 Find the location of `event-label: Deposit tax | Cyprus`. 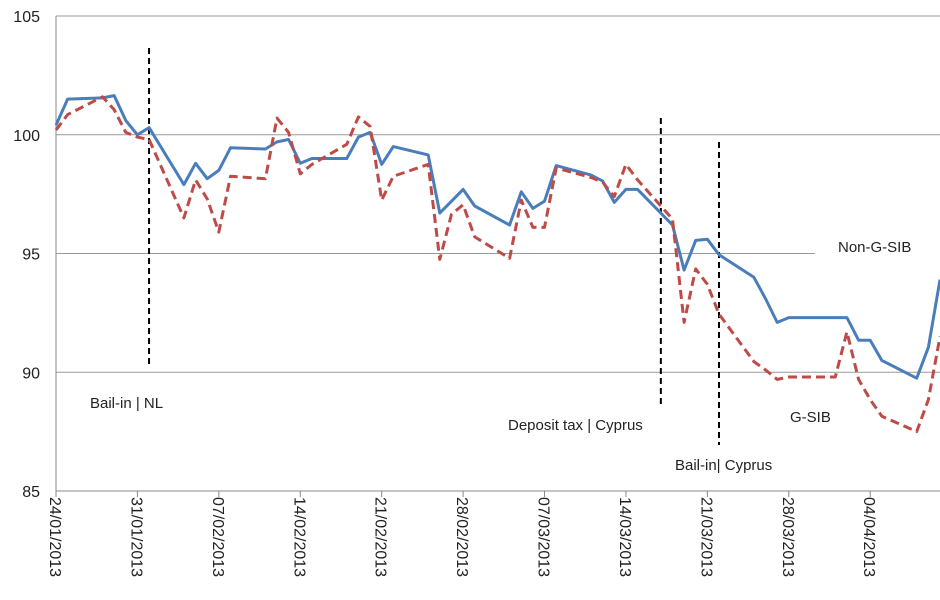

event-label: Deposit tax | Cyprus is located at coordinates (575, 425).